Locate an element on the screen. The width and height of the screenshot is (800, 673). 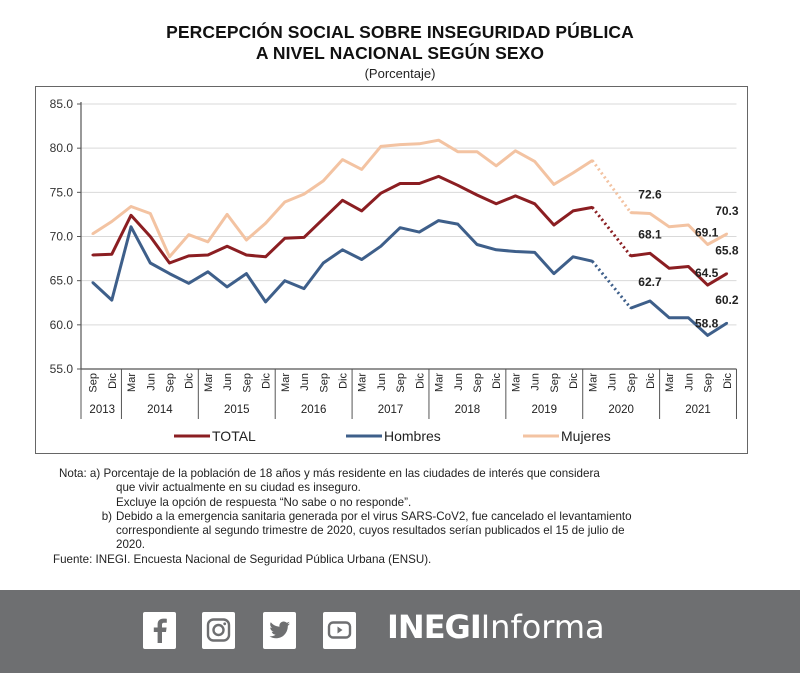
y-tick-label: 55.0 is located at coordinates (62, 369).